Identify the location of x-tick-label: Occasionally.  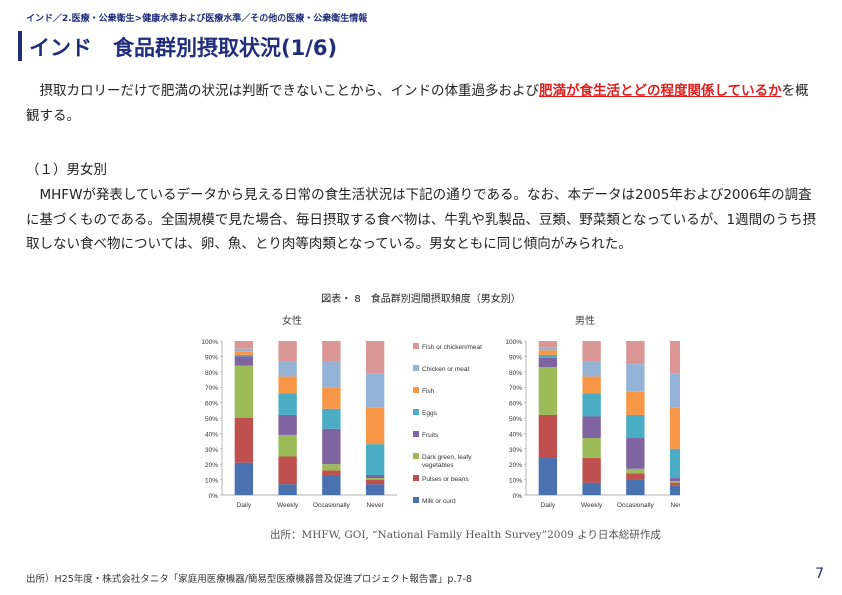
(636, 505).